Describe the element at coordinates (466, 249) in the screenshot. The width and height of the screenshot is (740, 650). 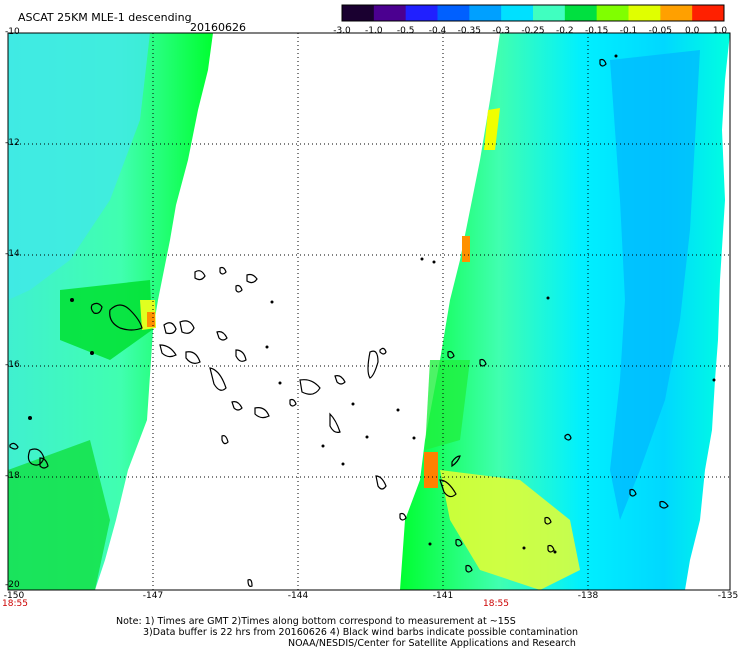
I see `right-swath-orange-strip1` at that location.